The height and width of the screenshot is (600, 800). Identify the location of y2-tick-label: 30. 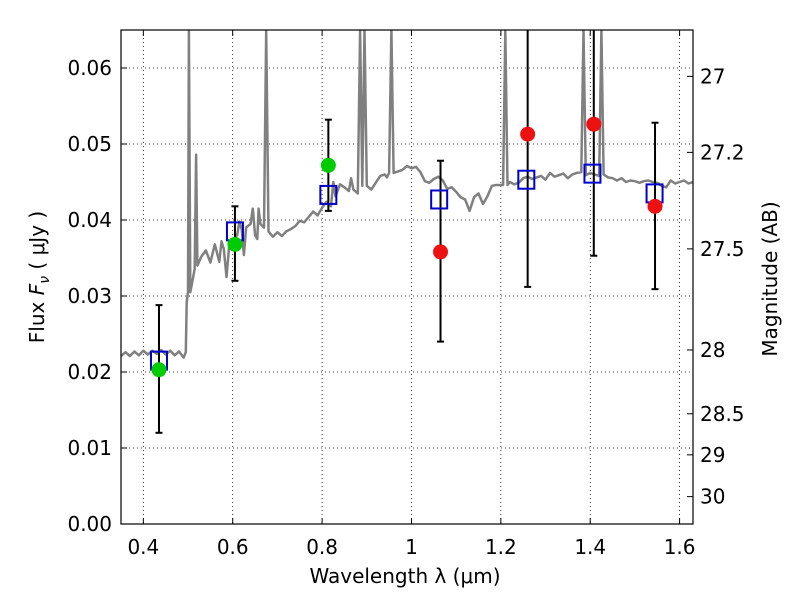
(712, 497).